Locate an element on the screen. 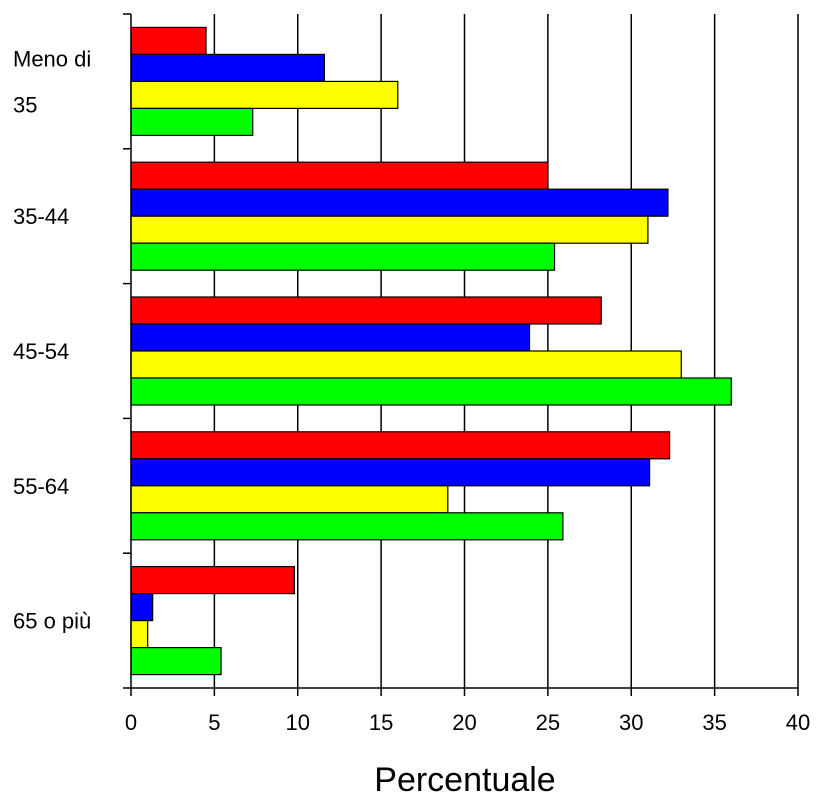  category-label: Meno di is located at coordinates (52, 58).